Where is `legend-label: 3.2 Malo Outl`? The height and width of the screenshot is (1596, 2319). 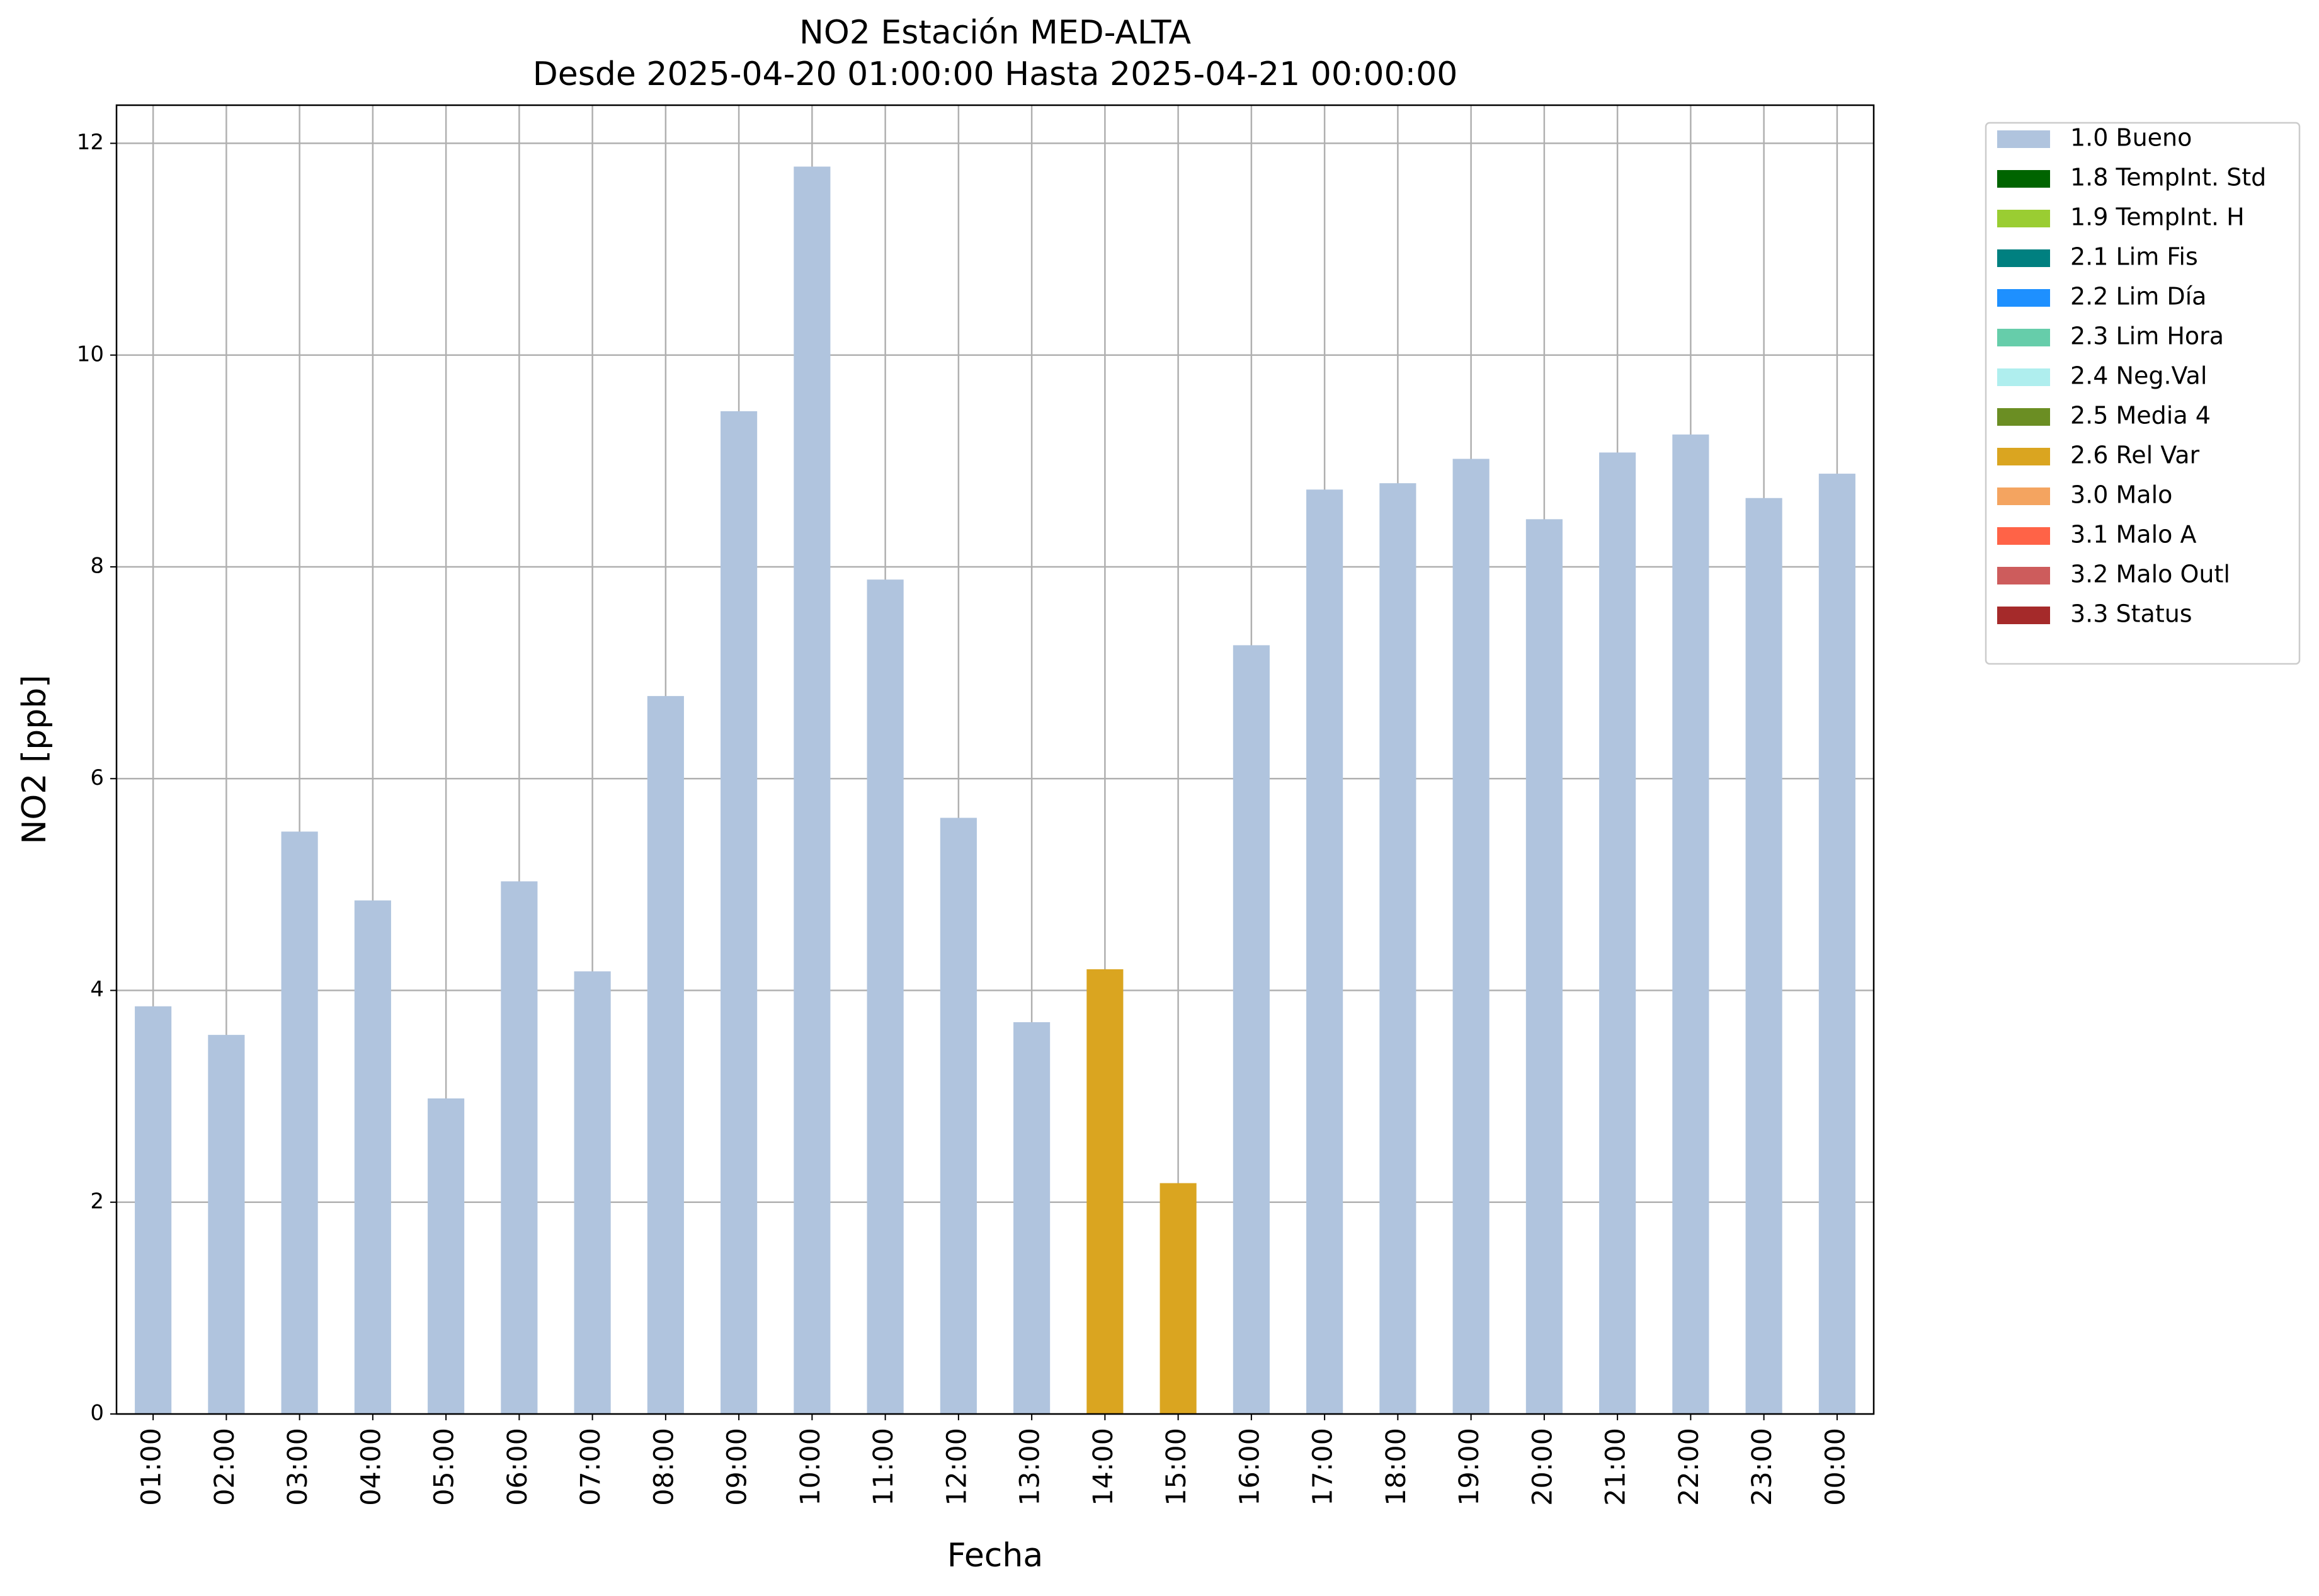
legend-label: 3.2 Malo Outl is located at coordinates (2150, 574).